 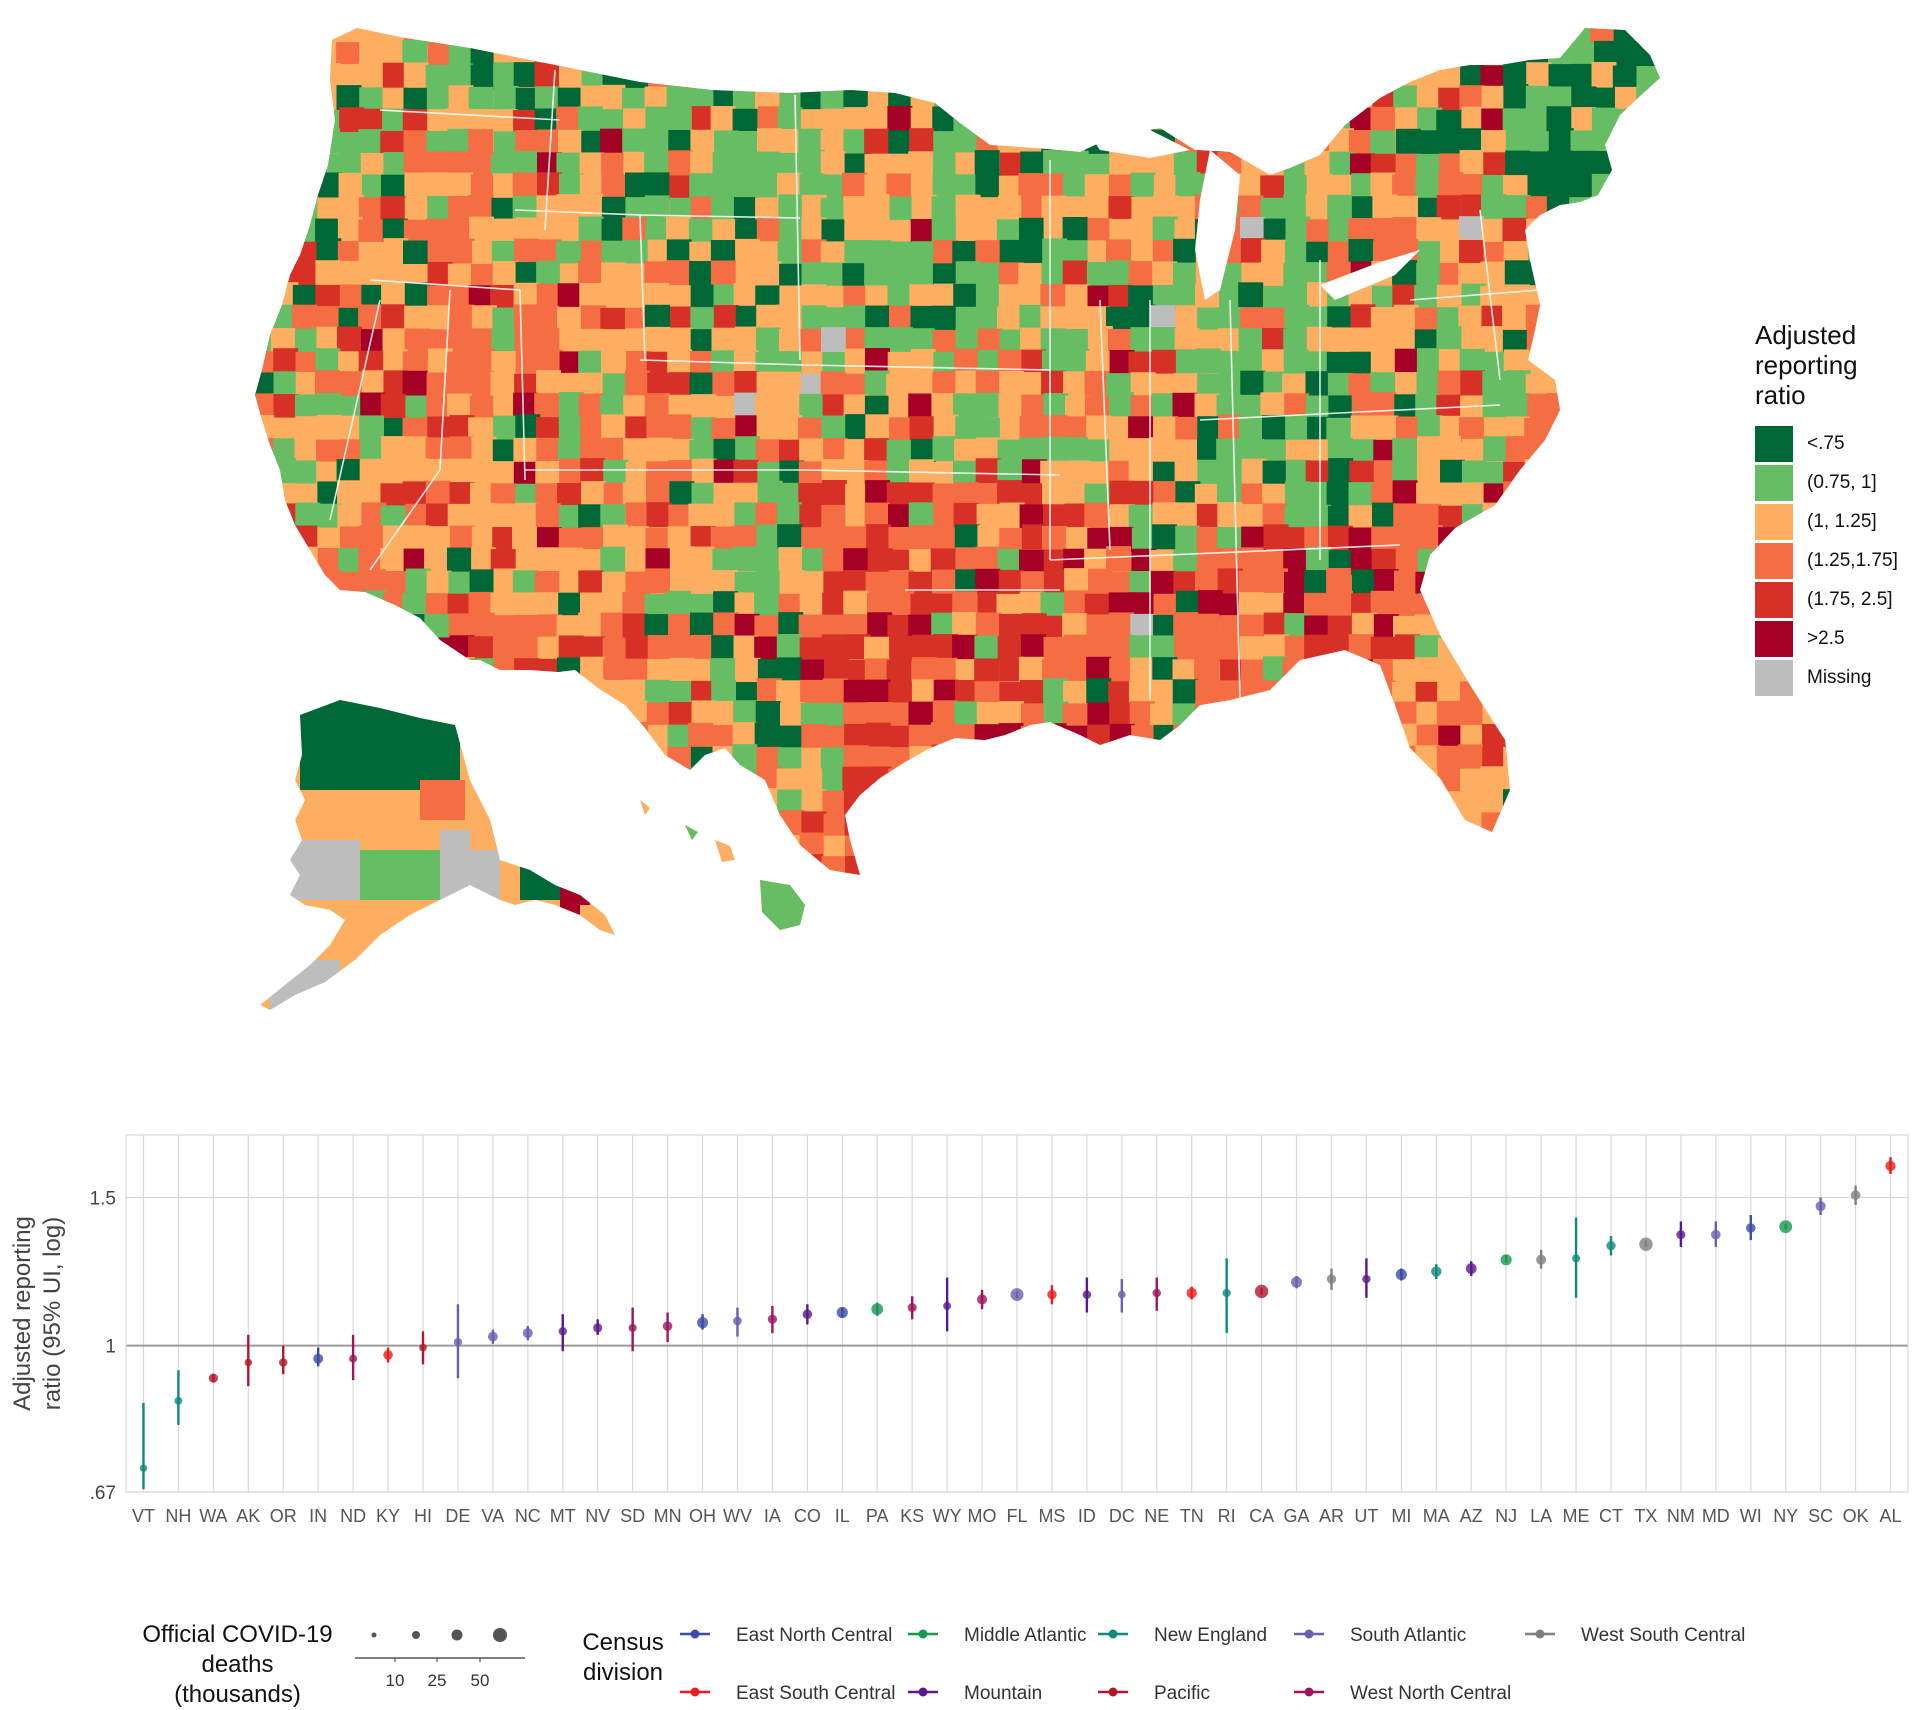 What do you see at coordinates (1681, 1516) in the screenshot?
I see `x-tick-label: NM` at bounding box center [1681, 1516].